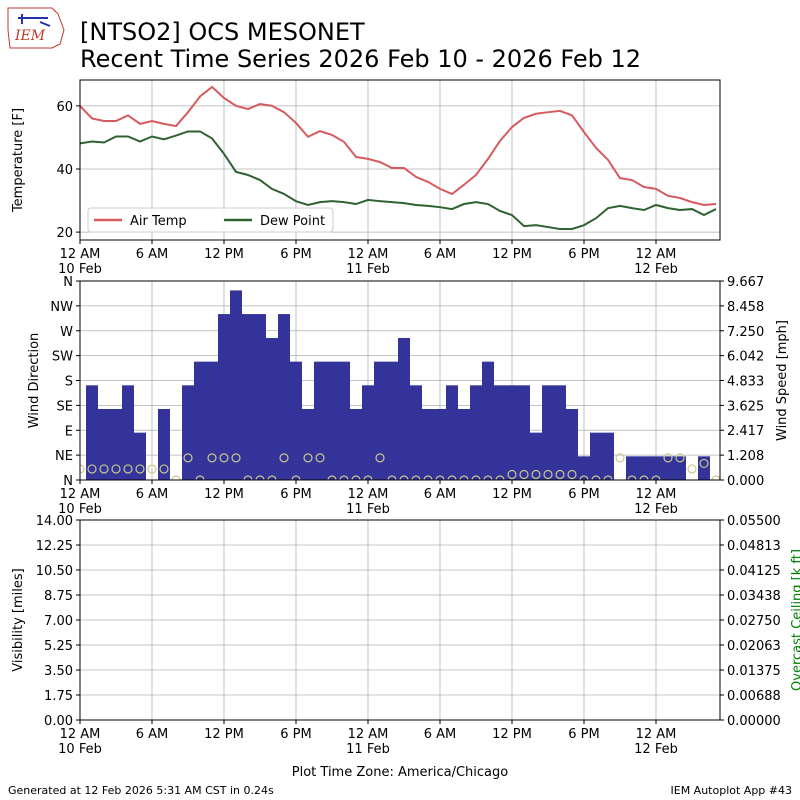 The height and width of the screenshot is (800, 800). What do you see at coordinates (58, 696) in the screenshot?
I see `y-tick-label: 1.75` at bounding box center [58, 696].